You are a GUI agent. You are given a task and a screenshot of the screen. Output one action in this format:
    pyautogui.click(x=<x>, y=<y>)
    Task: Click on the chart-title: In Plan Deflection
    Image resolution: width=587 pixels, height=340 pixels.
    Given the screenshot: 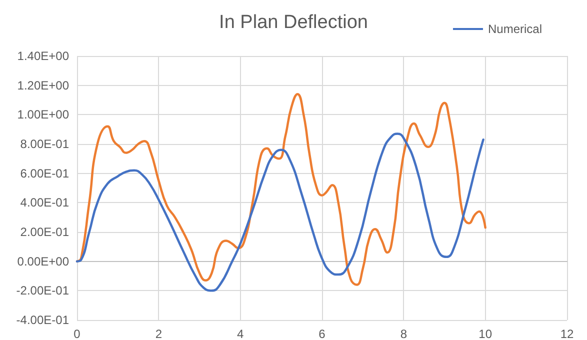 What is the action you would take?
    pyautogui.click(x=293, y=22)
    